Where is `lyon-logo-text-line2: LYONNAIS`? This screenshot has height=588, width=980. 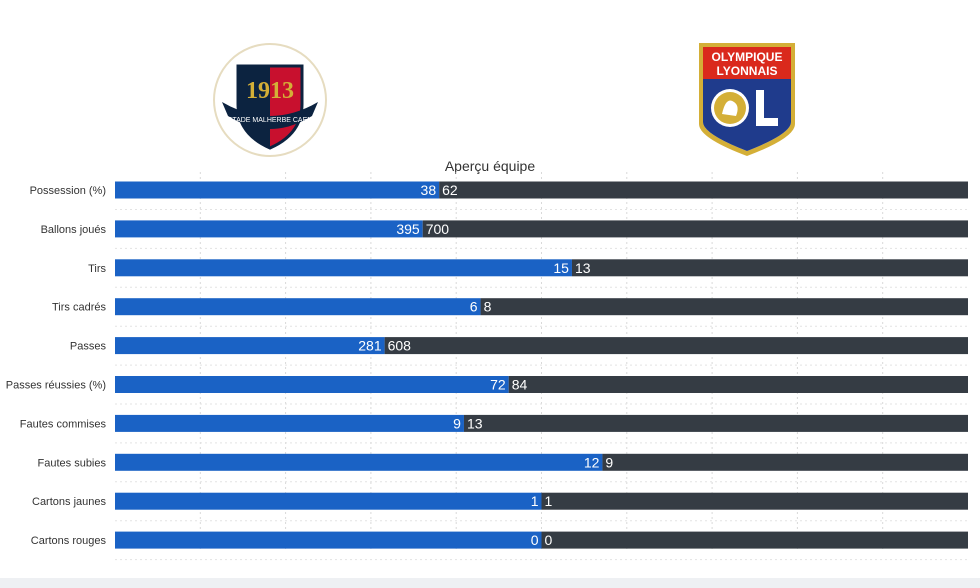 lyon-logo-text-line2: LYONNAIS is located at coordinates (747, 71).